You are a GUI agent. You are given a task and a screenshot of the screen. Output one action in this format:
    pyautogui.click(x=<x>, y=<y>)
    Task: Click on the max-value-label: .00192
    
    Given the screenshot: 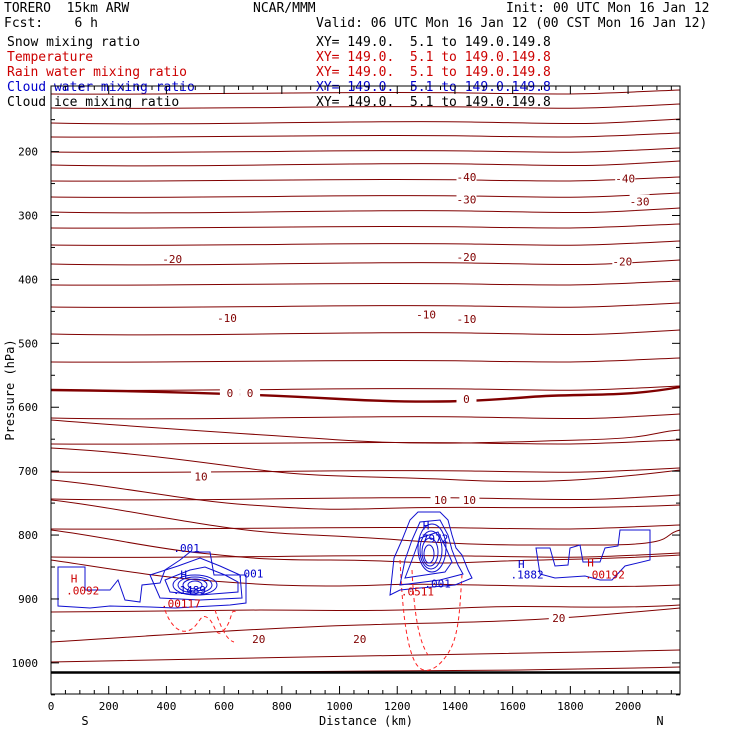 What is the action you would take?
    pyautogui.click(x=605, y=575)
    